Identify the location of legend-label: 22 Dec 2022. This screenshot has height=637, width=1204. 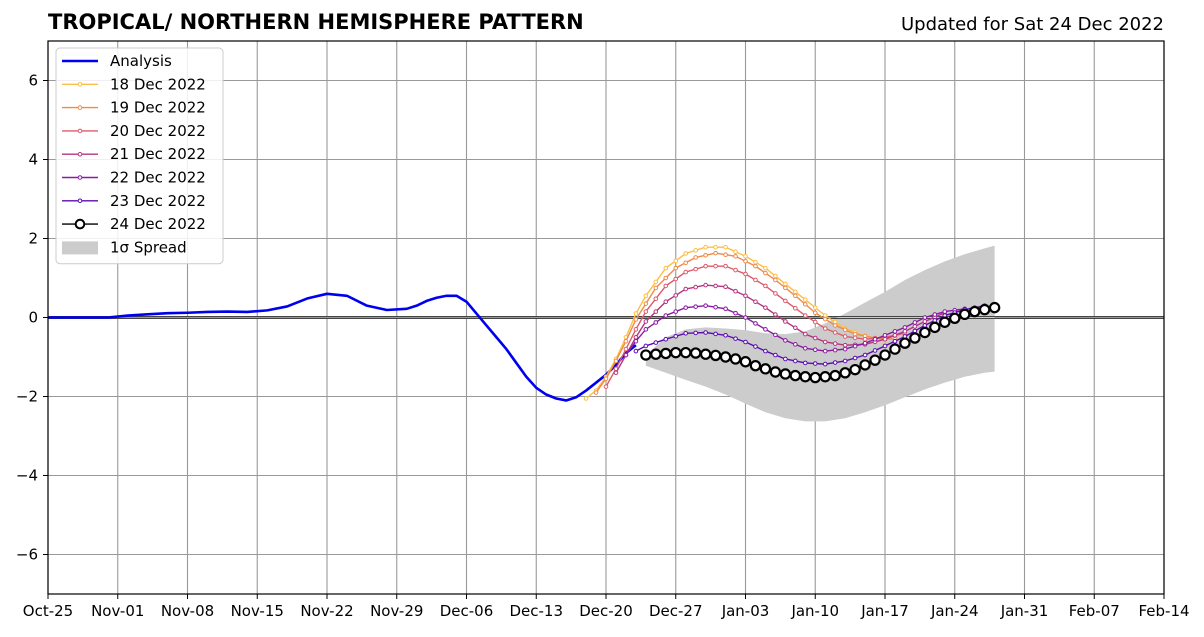
(158, 178).